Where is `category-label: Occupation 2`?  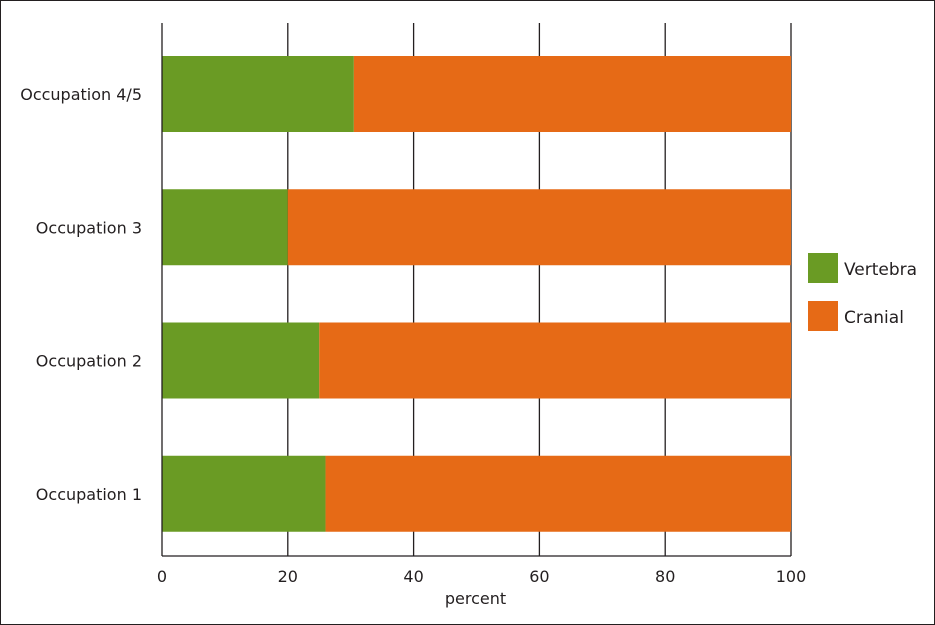
category-label: Occupation 2 is located at coordinates (89, 361).